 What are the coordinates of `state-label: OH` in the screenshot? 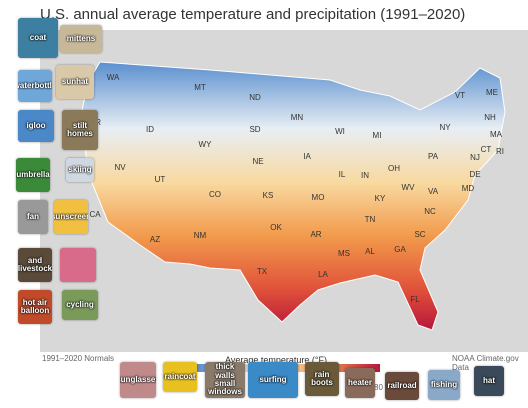 It's located at (394, 168).